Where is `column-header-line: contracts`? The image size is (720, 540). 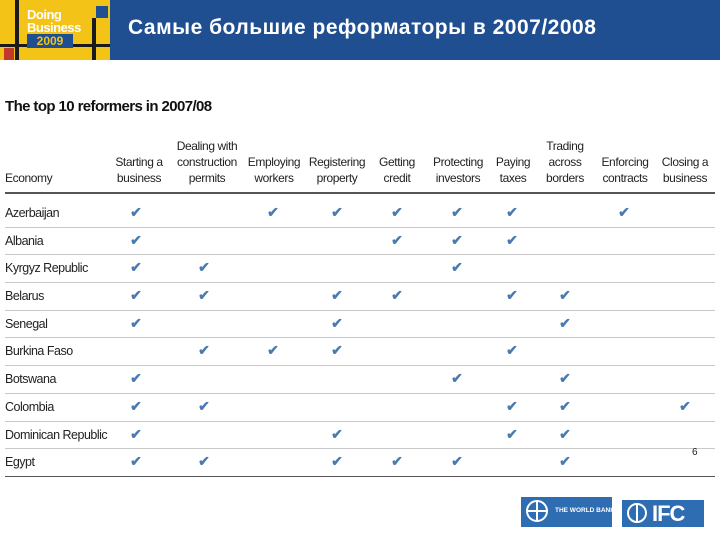
column-header-line: contracts is located at coordinates (625, 178).